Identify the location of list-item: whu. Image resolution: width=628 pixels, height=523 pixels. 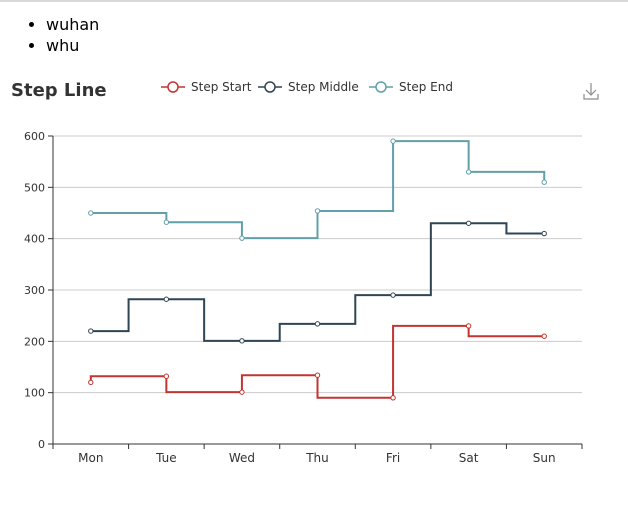
(72, 45).